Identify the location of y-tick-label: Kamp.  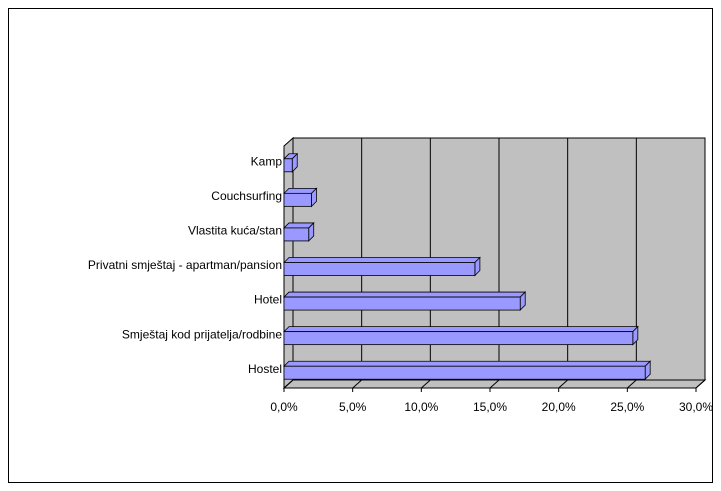
(267, 161).